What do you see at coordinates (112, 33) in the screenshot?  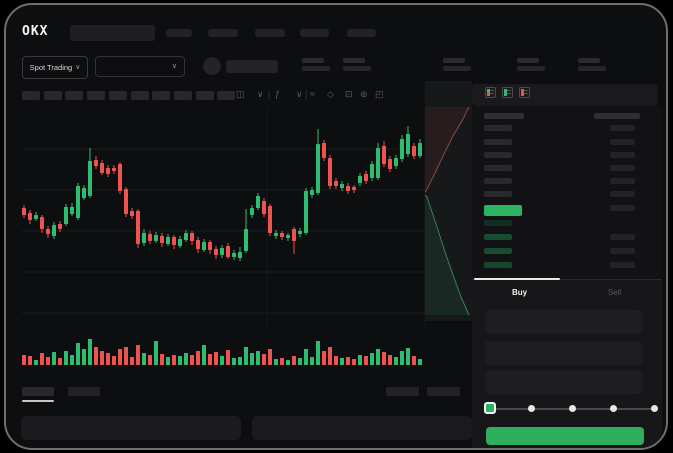 I see `search-bar` at bounding box center [112, 33].